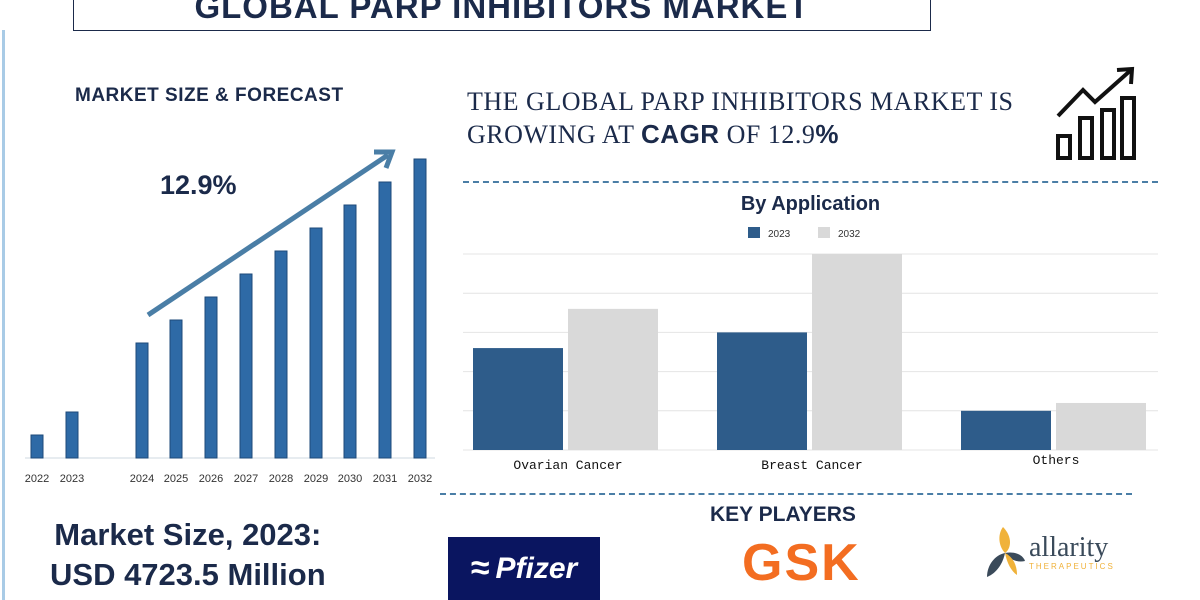  I want to click on category-label: Ovarian Cancer, so click(567, 465).